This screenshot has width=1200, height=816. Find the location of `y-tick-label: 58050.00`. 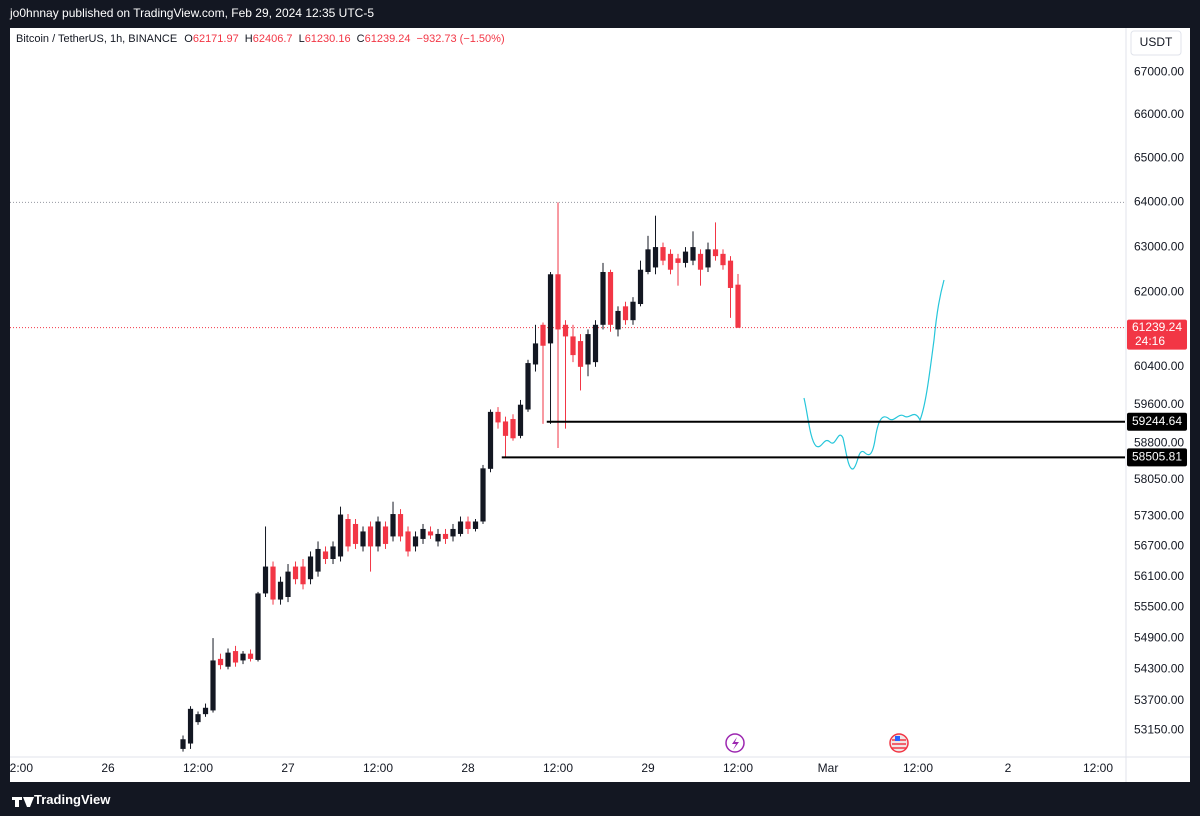

y-tick-label: 58050.00 is located at coordinates (1159, 479).